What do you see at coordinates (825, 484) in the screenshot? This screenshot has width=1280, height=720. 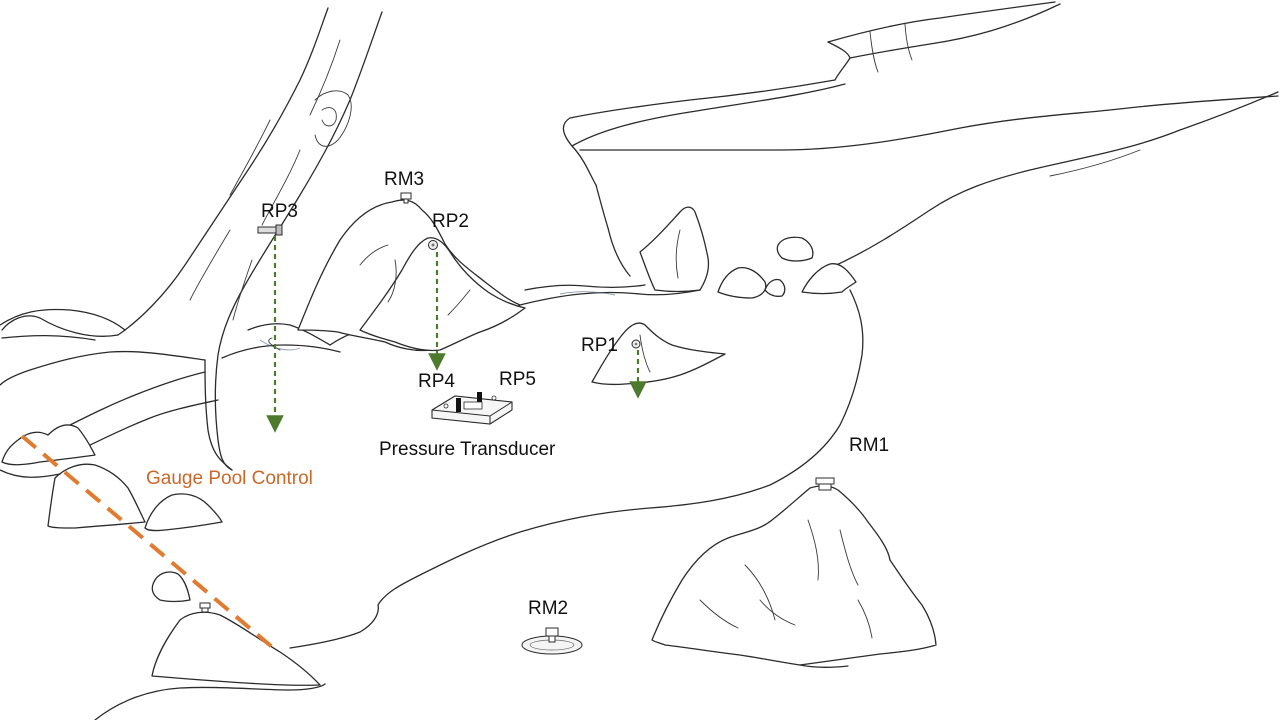 I see `rm1-benchmark-icon` at bounding box center [825, 484].